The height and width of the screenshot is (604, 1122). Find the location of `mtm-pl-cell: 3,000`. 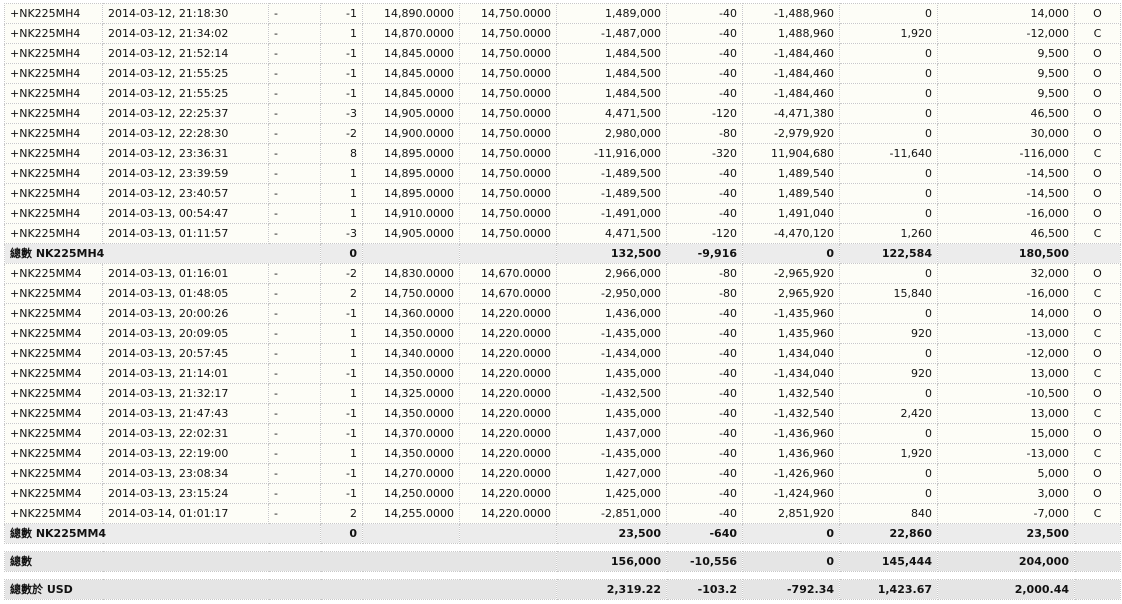

mtm-pl-cell: 3,000 is located at coordinates (1006, 493).